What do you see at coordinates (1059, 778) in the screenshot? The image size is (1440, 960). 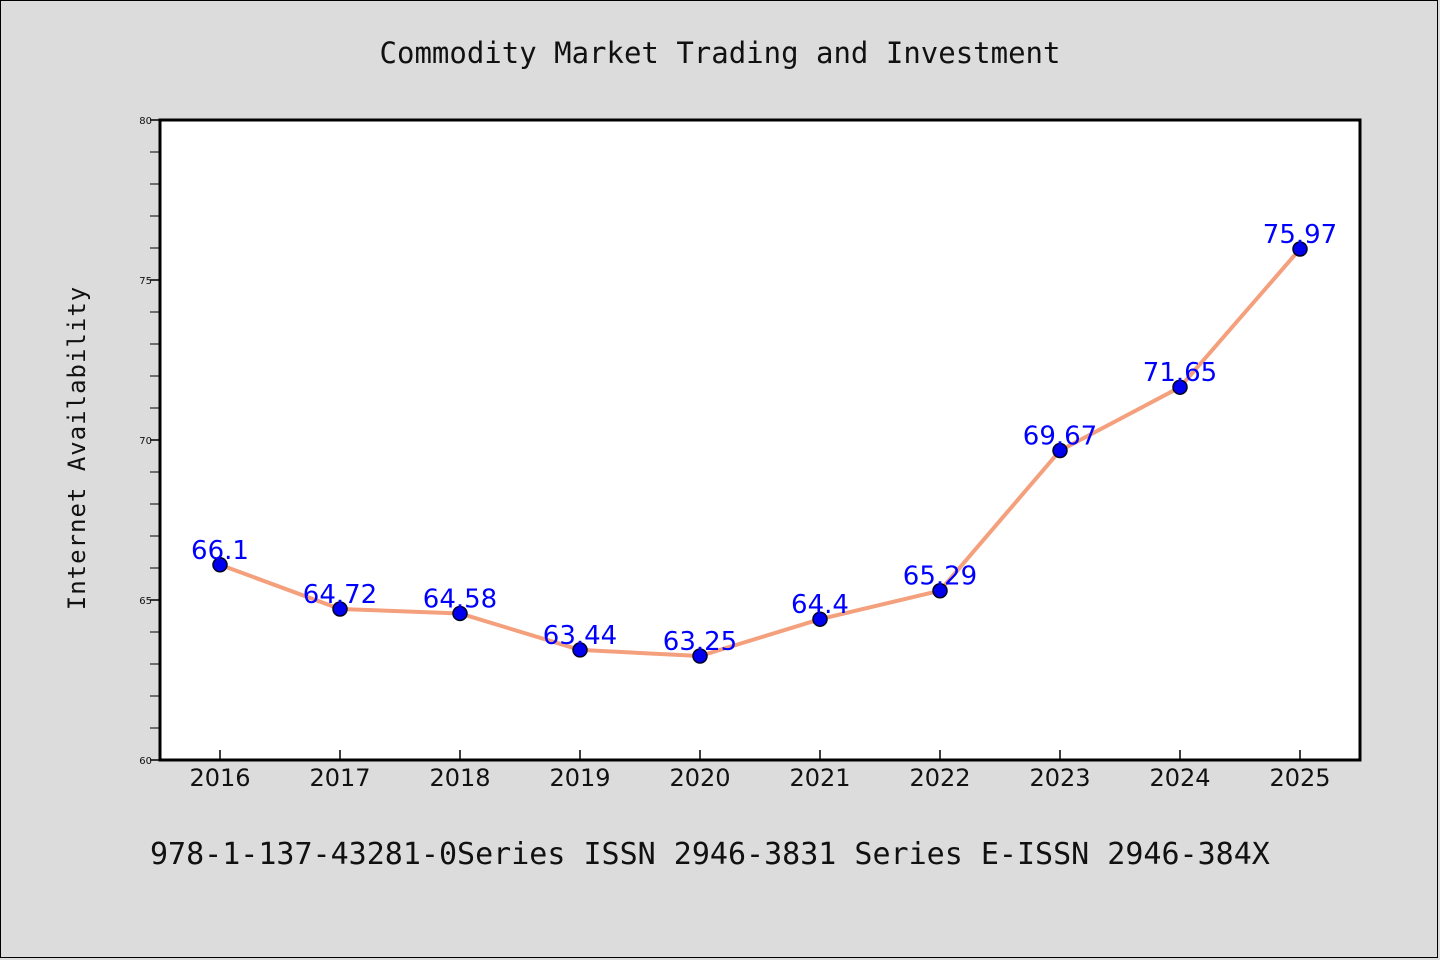 I see `x-tick-label: 2023` at bounding box center [1059, 778].